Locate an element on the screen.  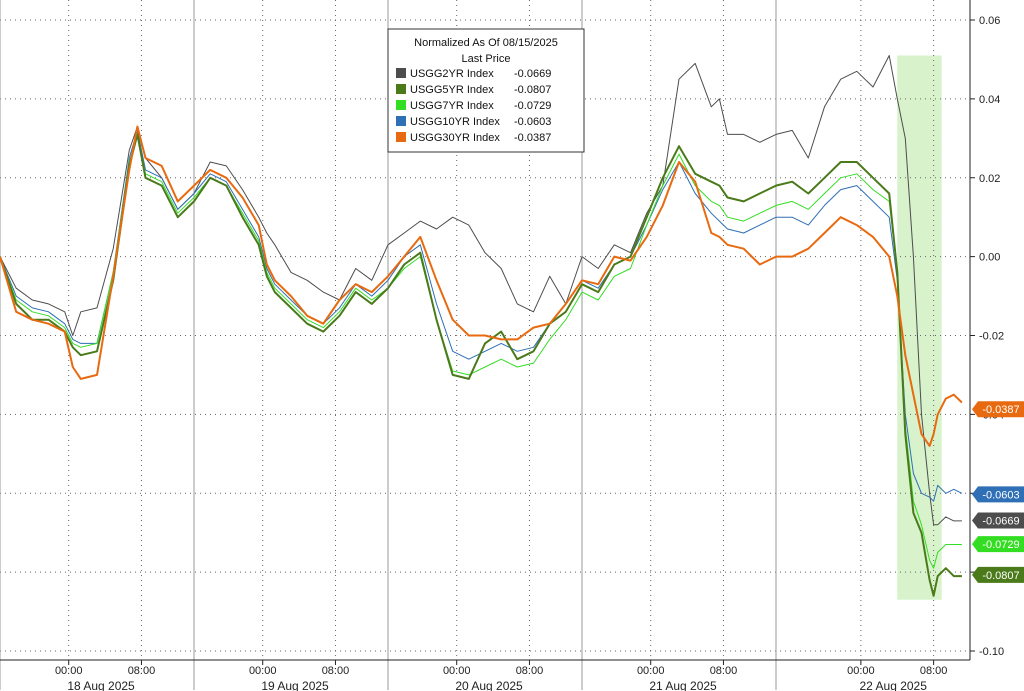
y-tick-label: 0.00 is located at coordinates (989, 258).